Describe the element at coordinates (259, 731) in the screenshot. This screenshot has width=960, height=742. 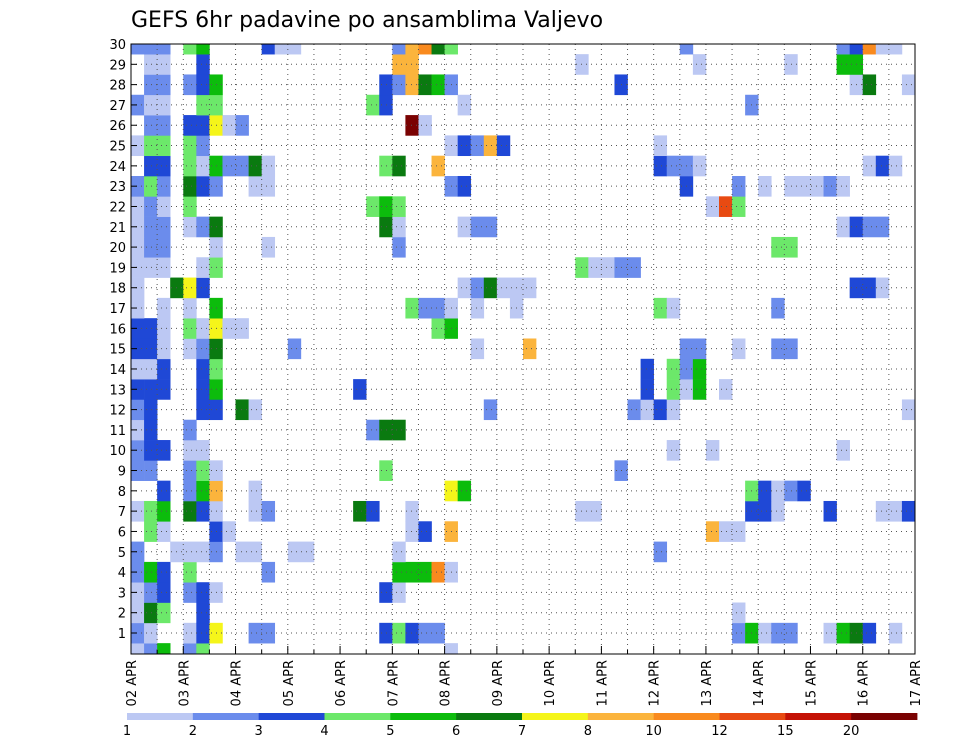
I see `colorbar-label: 3` at that location.